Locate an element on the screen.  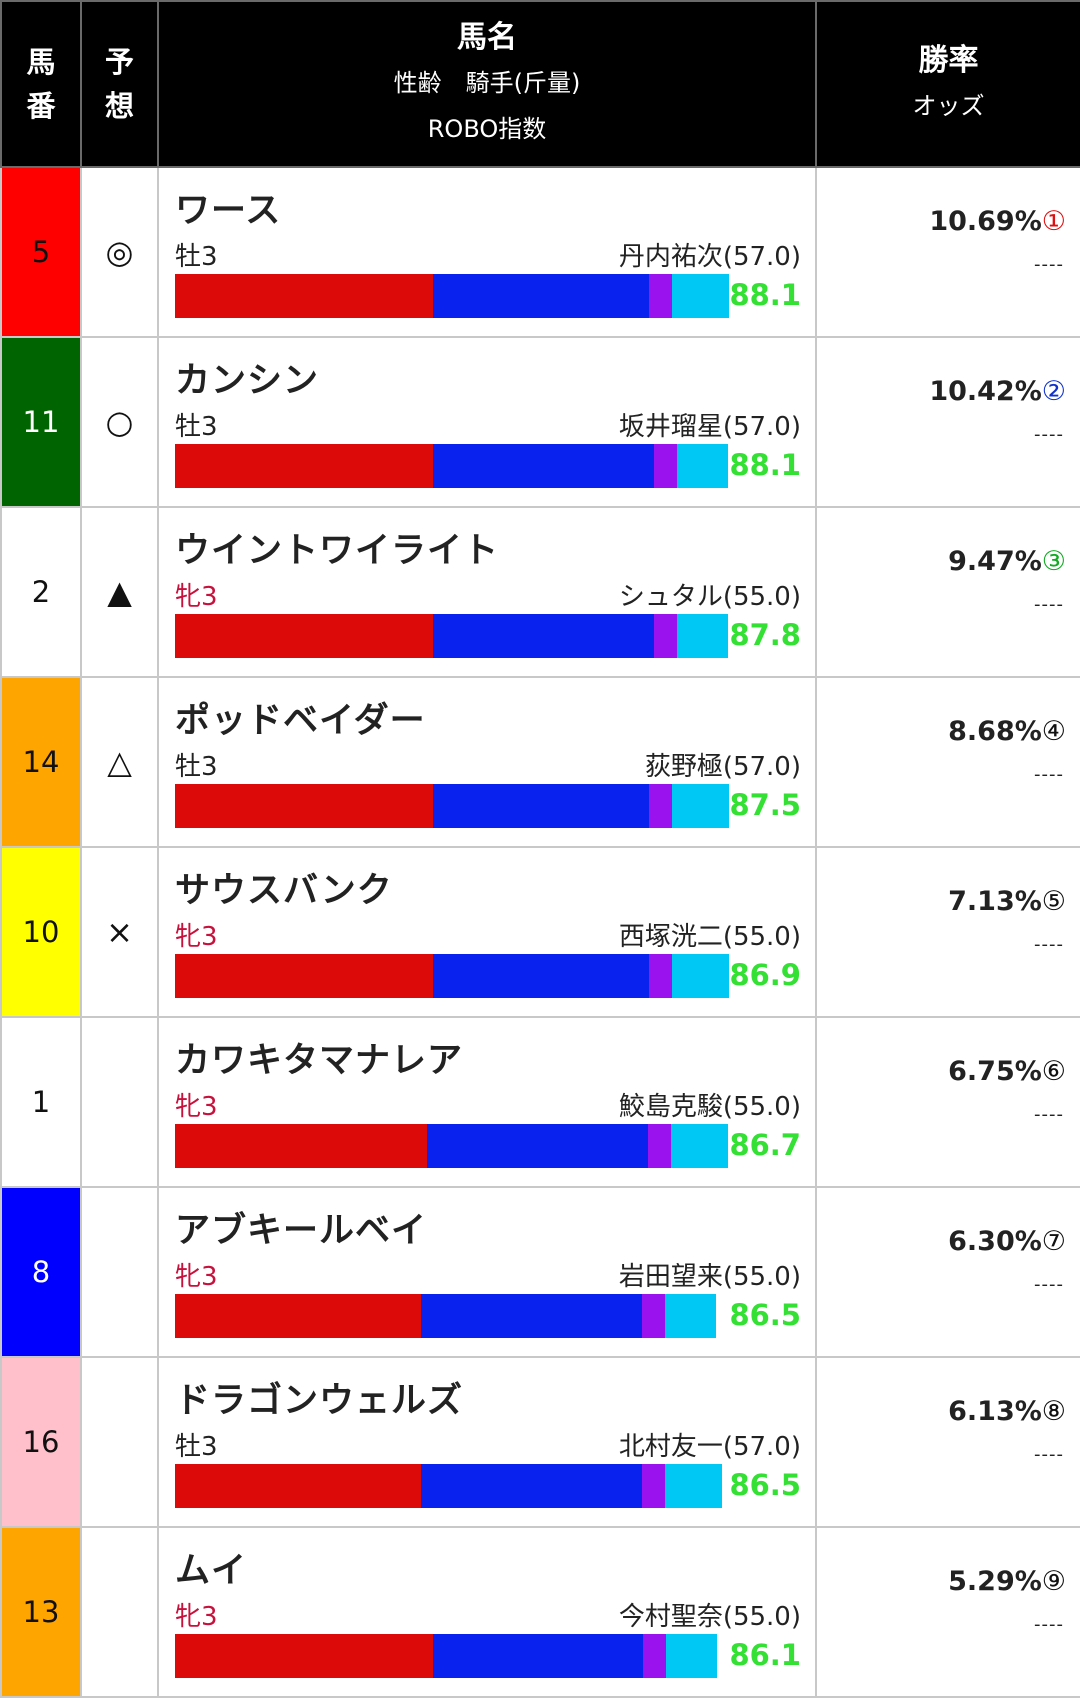
robo-index-value: 86.9 is located at coordinates (765, 975).